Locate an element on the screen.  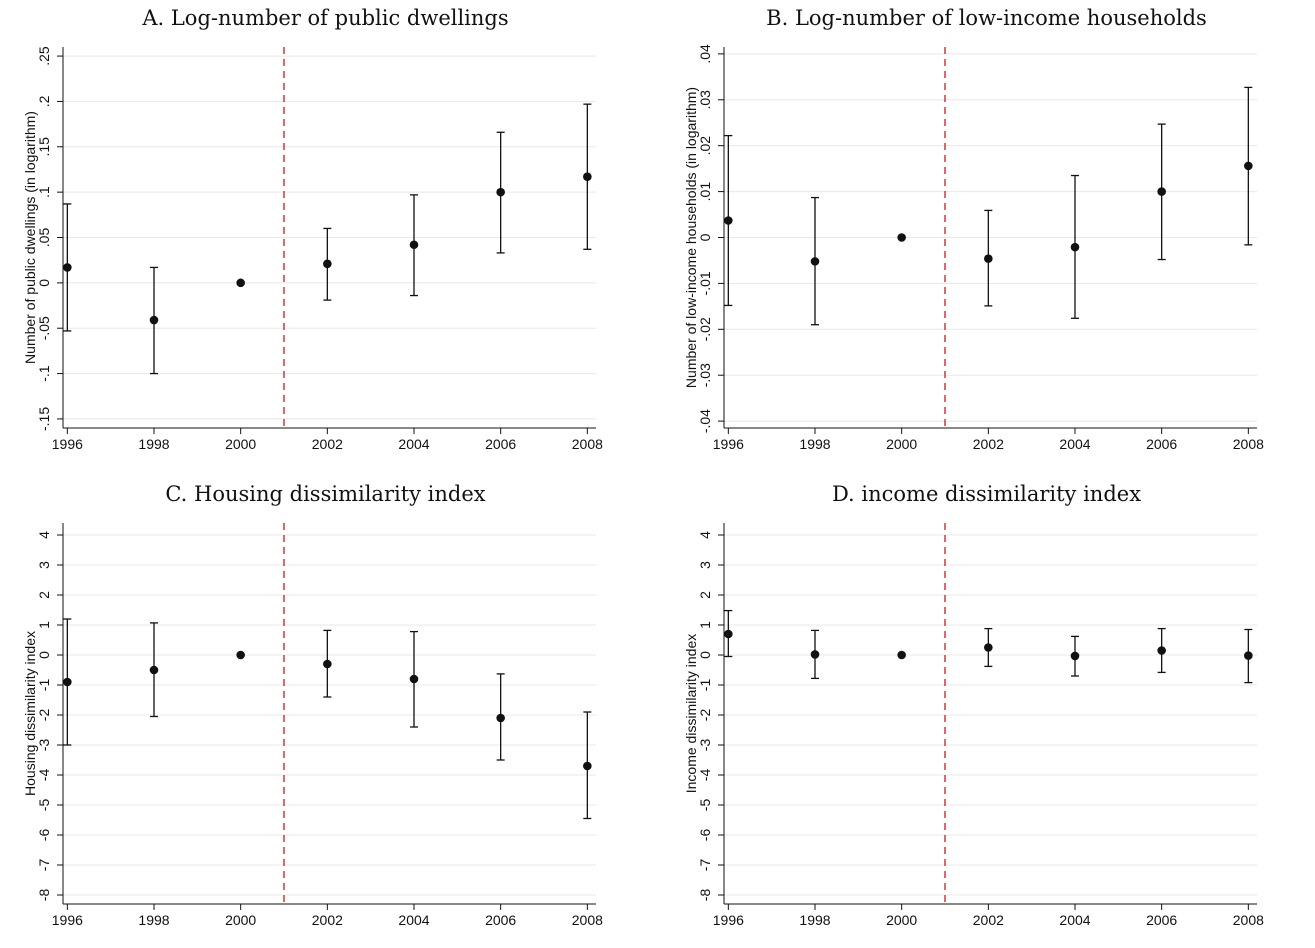
y-tick-label: 4 is located at coordinates (705, 535).